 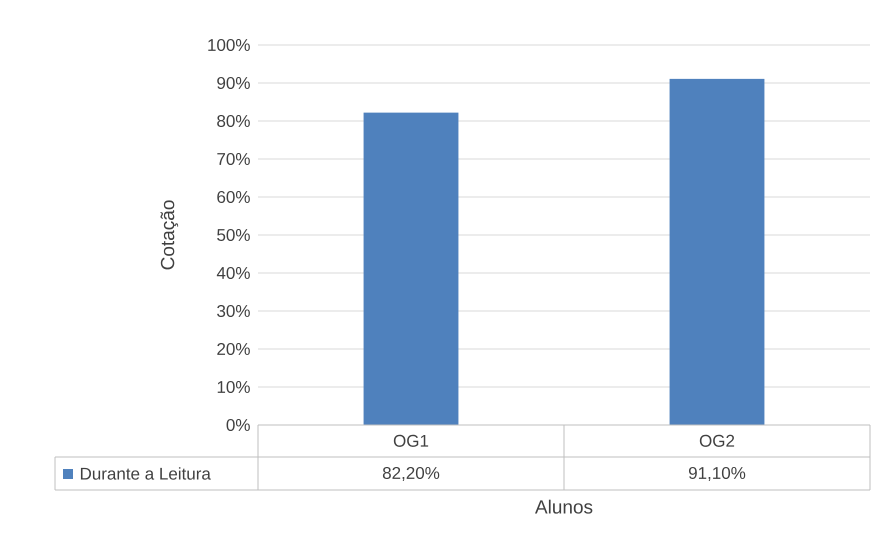 What do you see at coordinates (233, 121) in the screenshot?
I see `y-tick-label: 80%` at bounding box center [233, 121].